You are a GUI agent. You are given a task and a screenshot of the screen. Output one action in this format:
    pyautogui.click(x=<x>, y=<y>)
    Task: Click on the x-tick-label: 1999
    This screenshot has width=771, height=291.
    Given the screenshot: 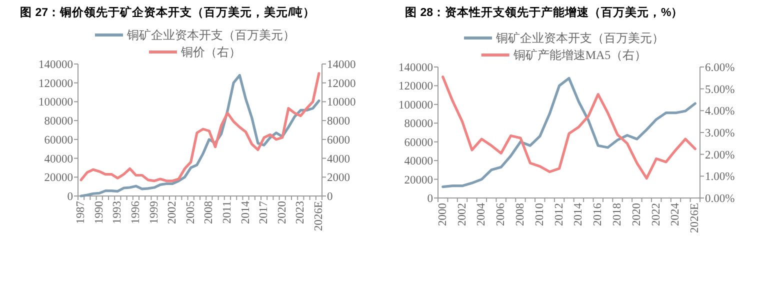 What is the action you would take?
    pyautogui.click(x=154, y=212)
    